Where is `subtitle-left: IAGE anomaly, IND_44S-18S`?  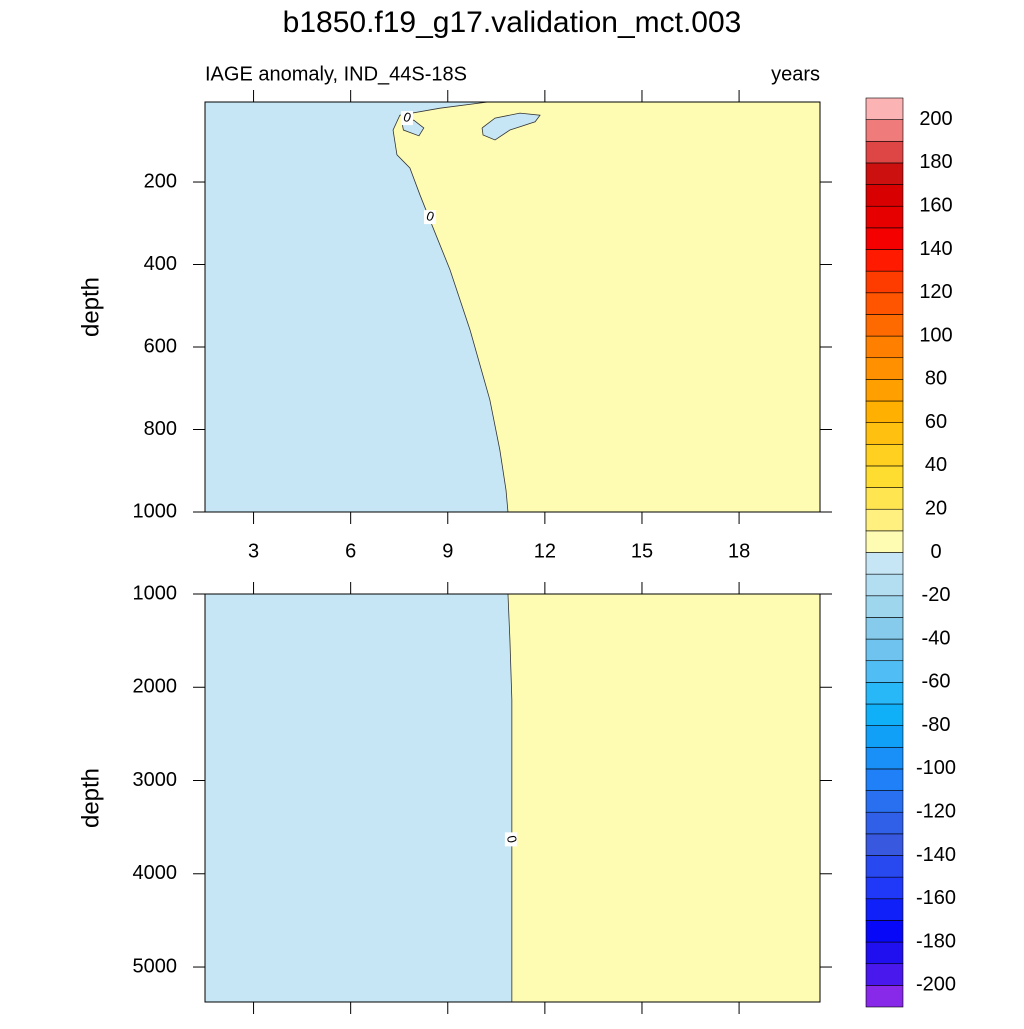 subtitle-left: IAGE anomaly, IND_44S-18S is located at coordinates (336, 74).